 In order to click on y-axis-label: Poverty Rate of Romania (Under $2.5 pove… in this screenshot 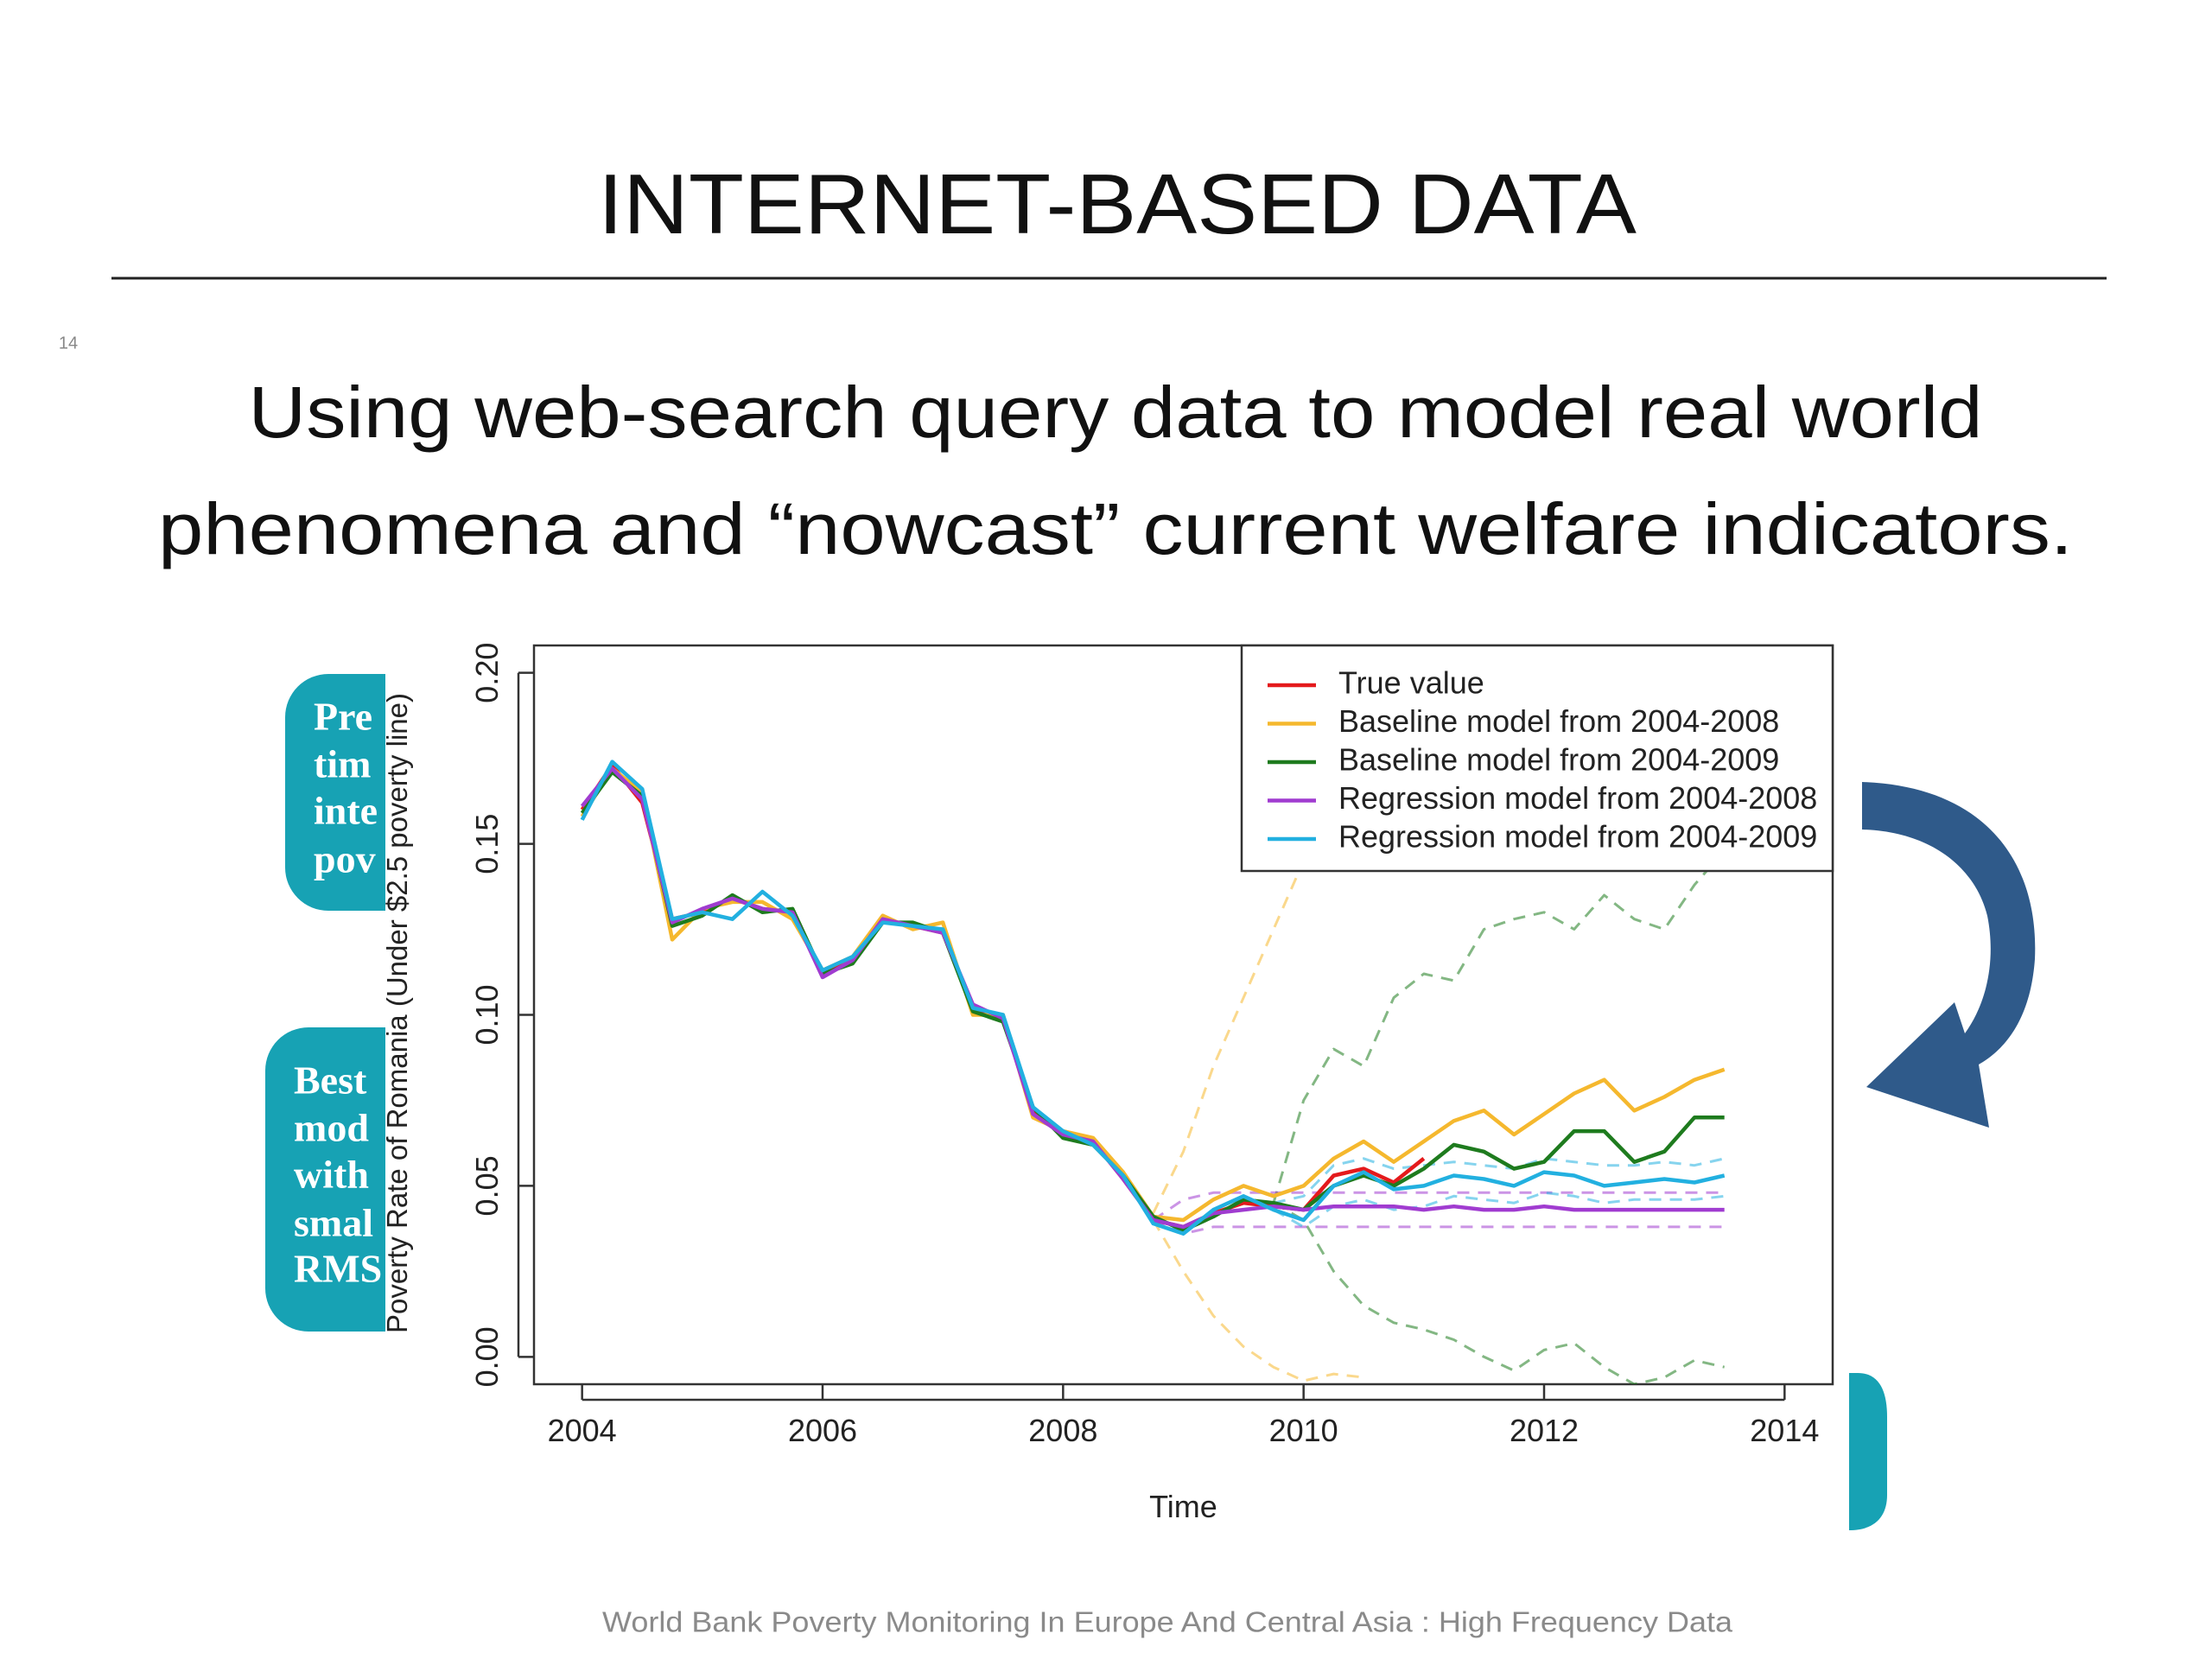, I will do `click(397, 1013)`.